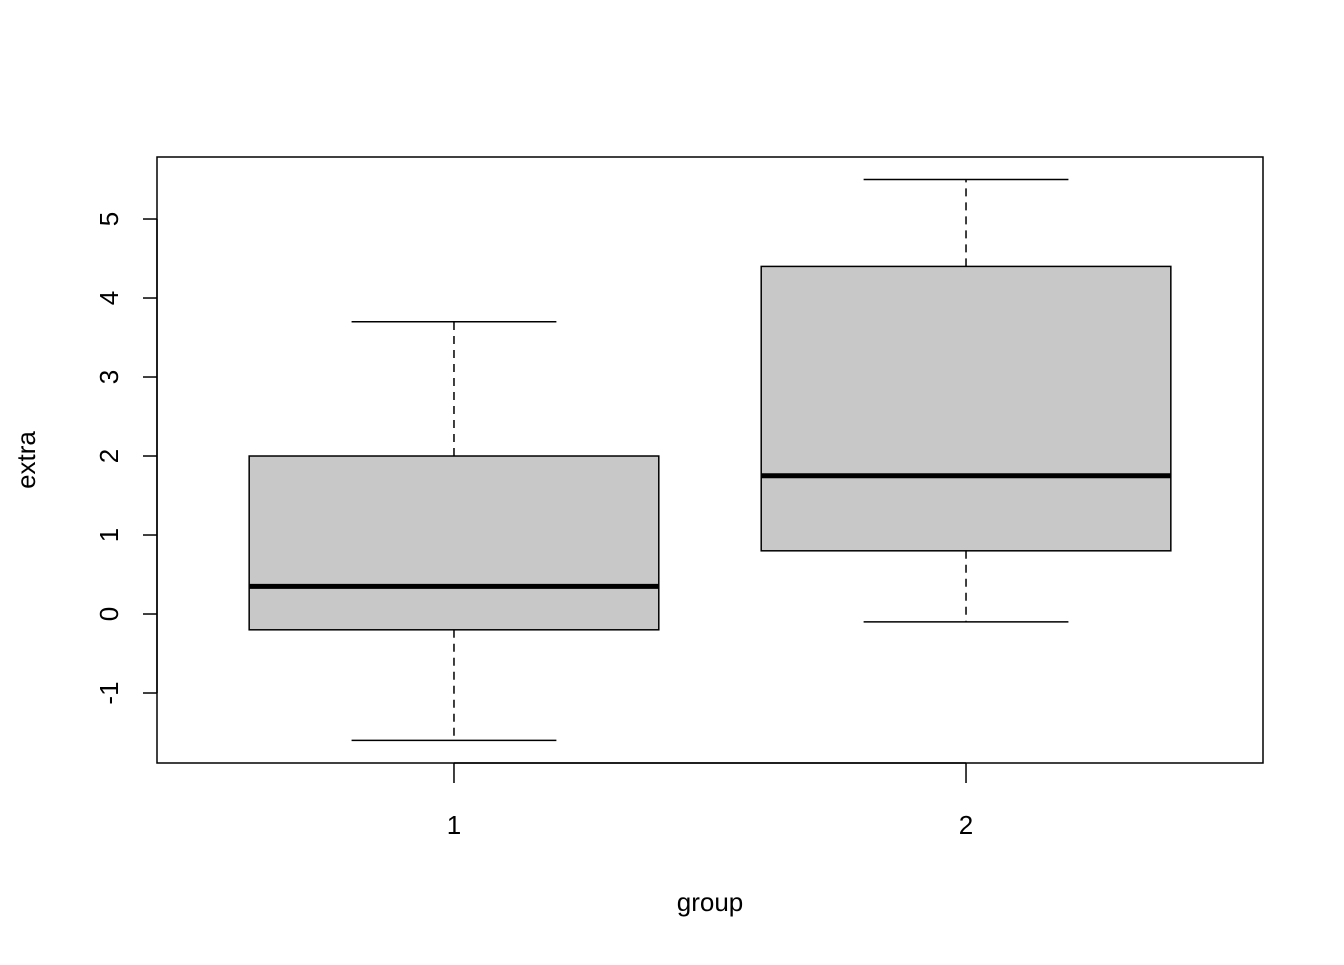 Image resolution: width=1344 pixels, height=965 pixels. Describe the element at coordinates (26, 460) in the screenshot. I see `y-axis-label: extra` at that location.